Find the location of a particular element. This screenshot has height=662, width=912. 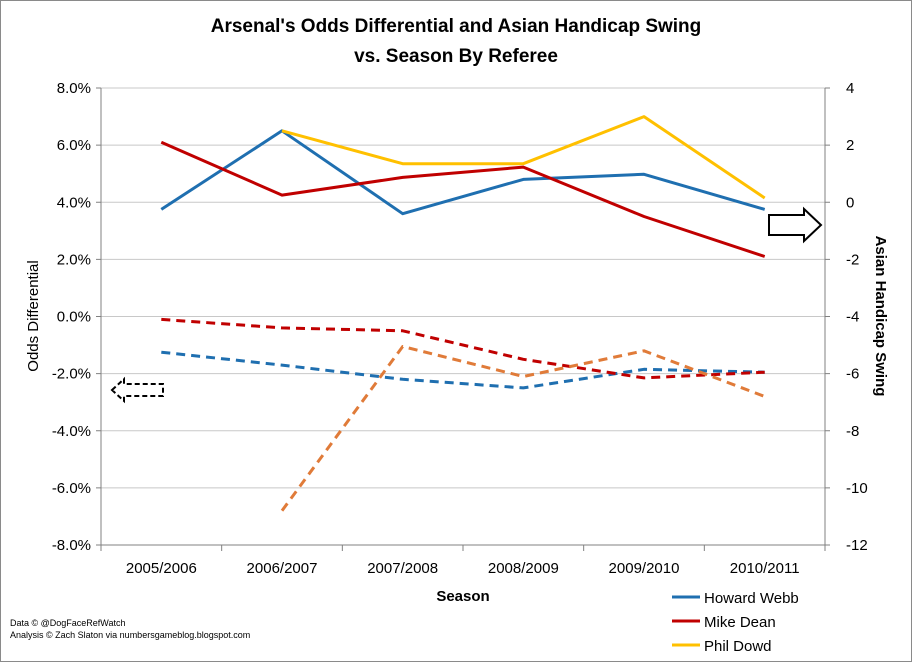

left-tick-label: -4.0% is located at coordinates (71, 431).